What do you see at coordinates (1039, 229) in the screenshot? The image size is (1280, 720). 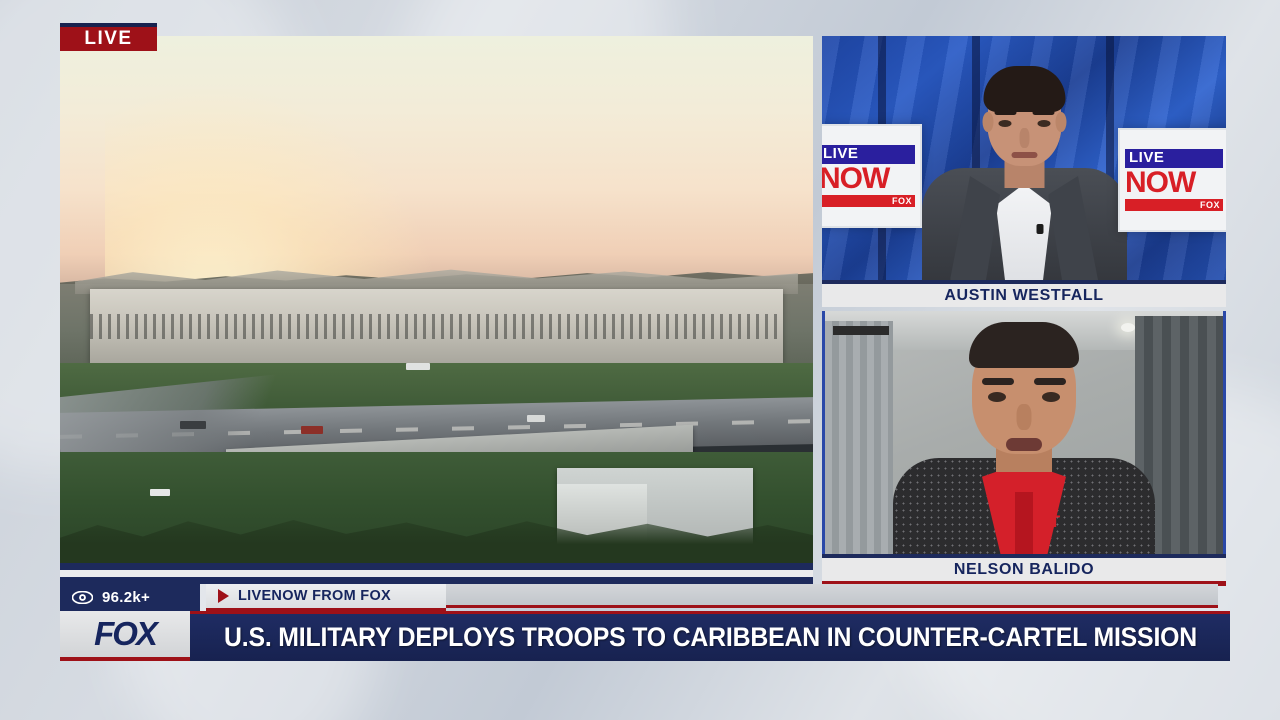 I see `lapel-microphone` at bounding box center [1039, 229].